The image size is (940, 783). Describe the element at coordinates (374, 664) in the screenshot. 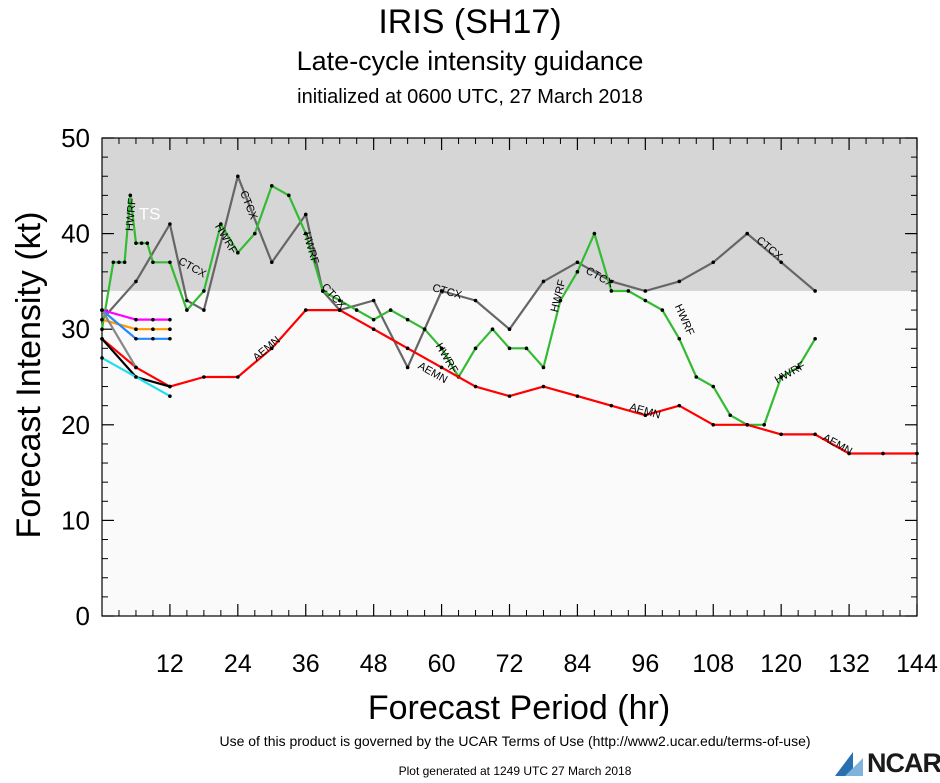

I see `x-tick-label: 48` at that location.